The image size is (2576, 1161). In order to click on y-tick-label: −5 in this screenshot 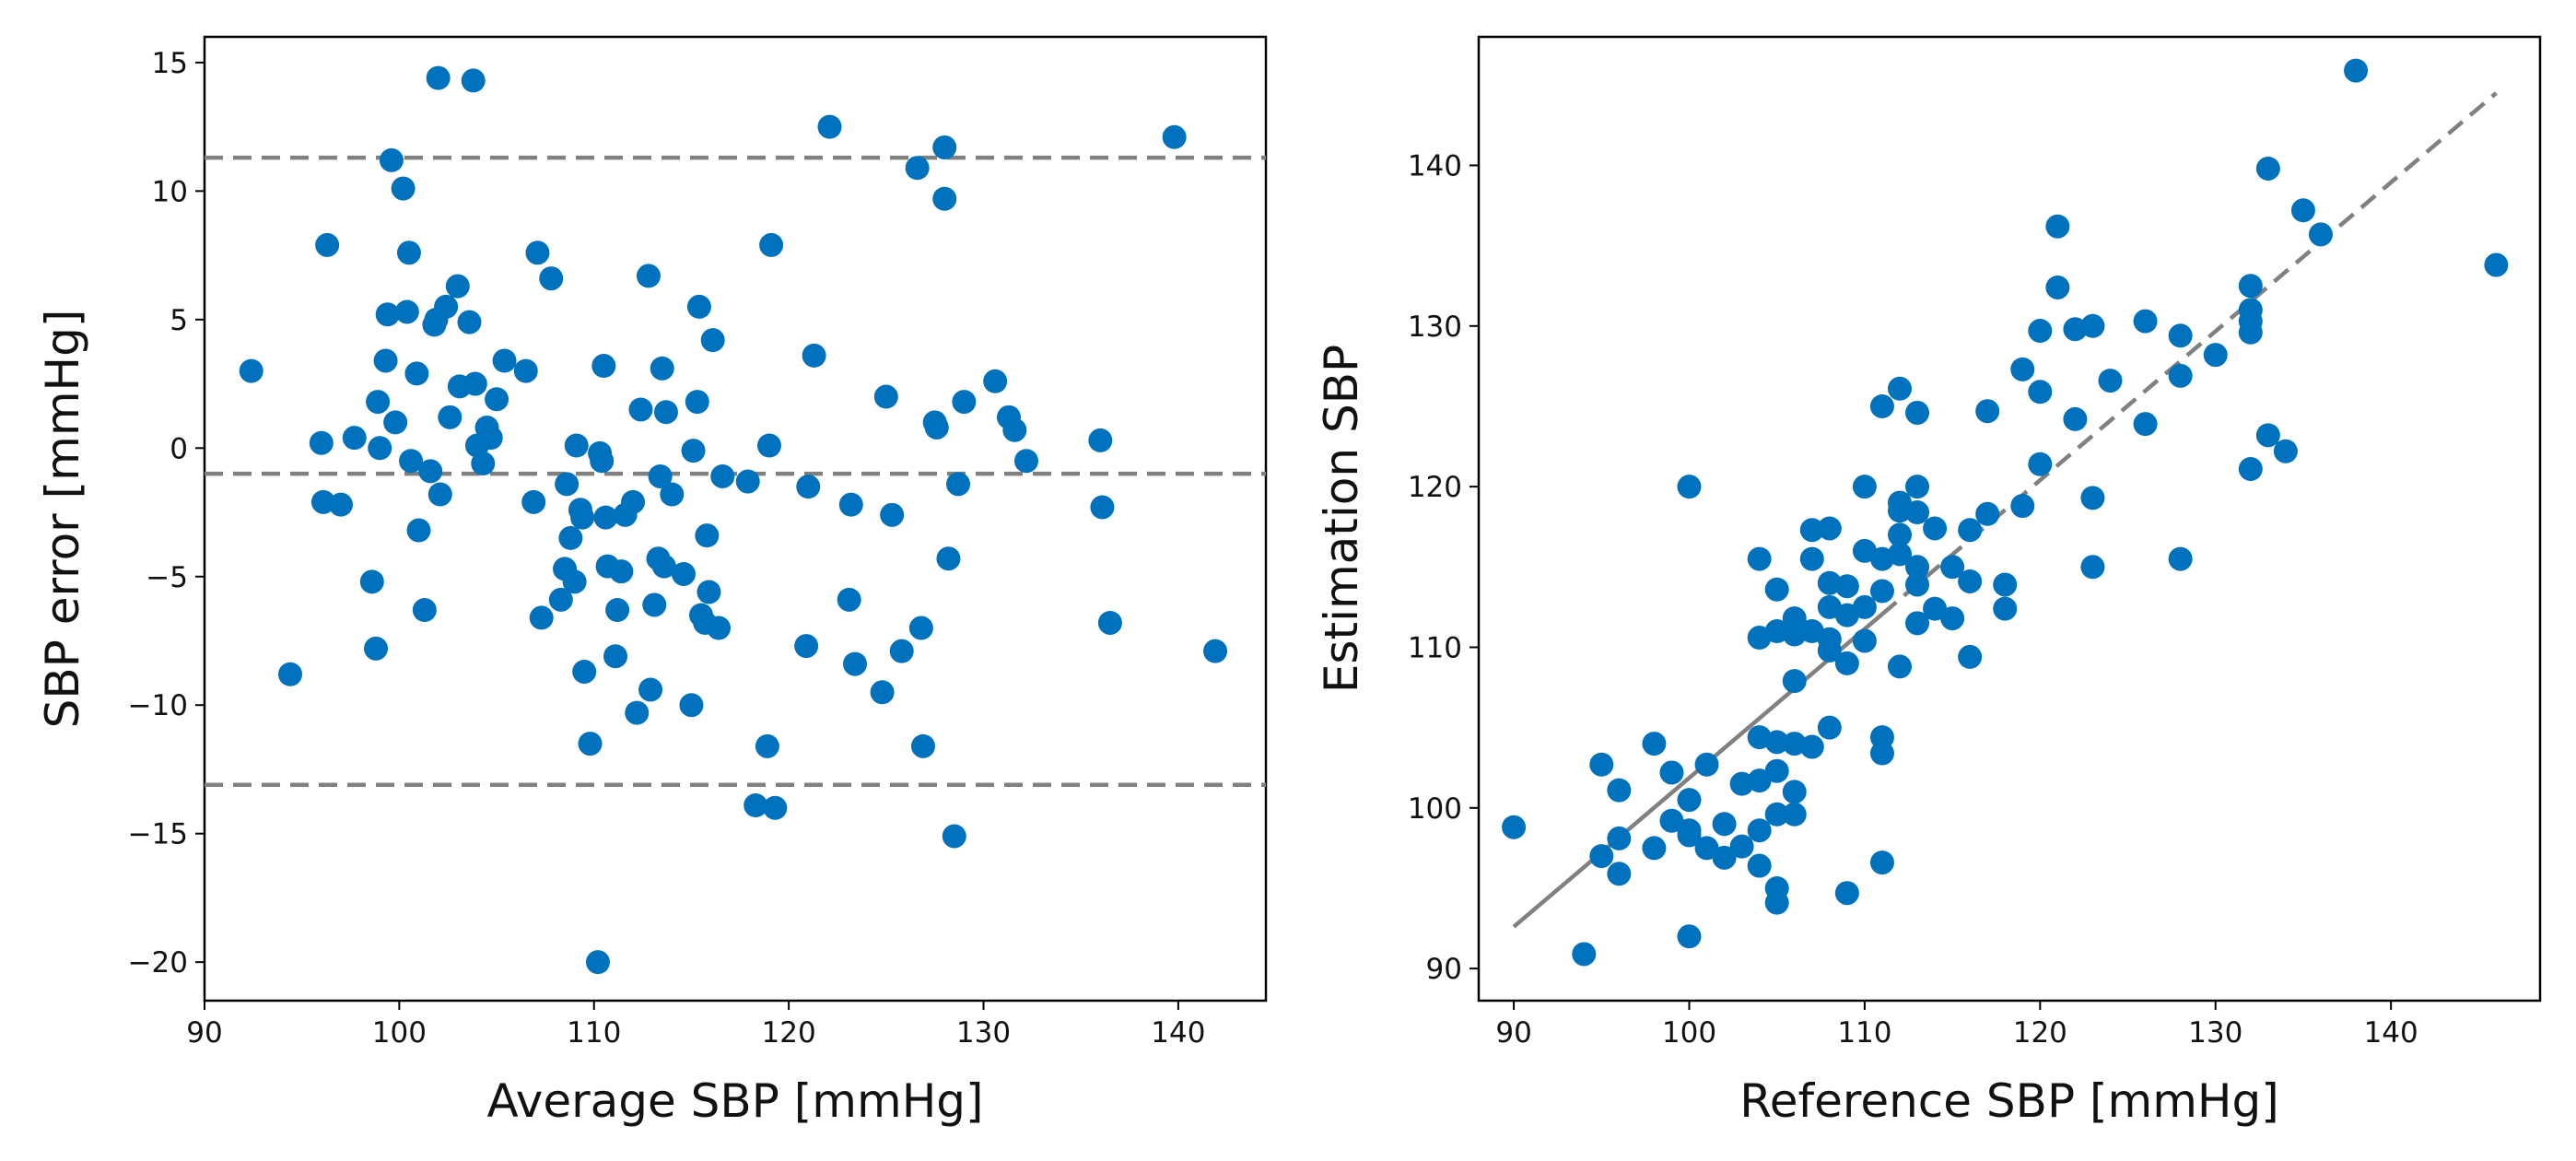, I will do `click(167, 577)`.